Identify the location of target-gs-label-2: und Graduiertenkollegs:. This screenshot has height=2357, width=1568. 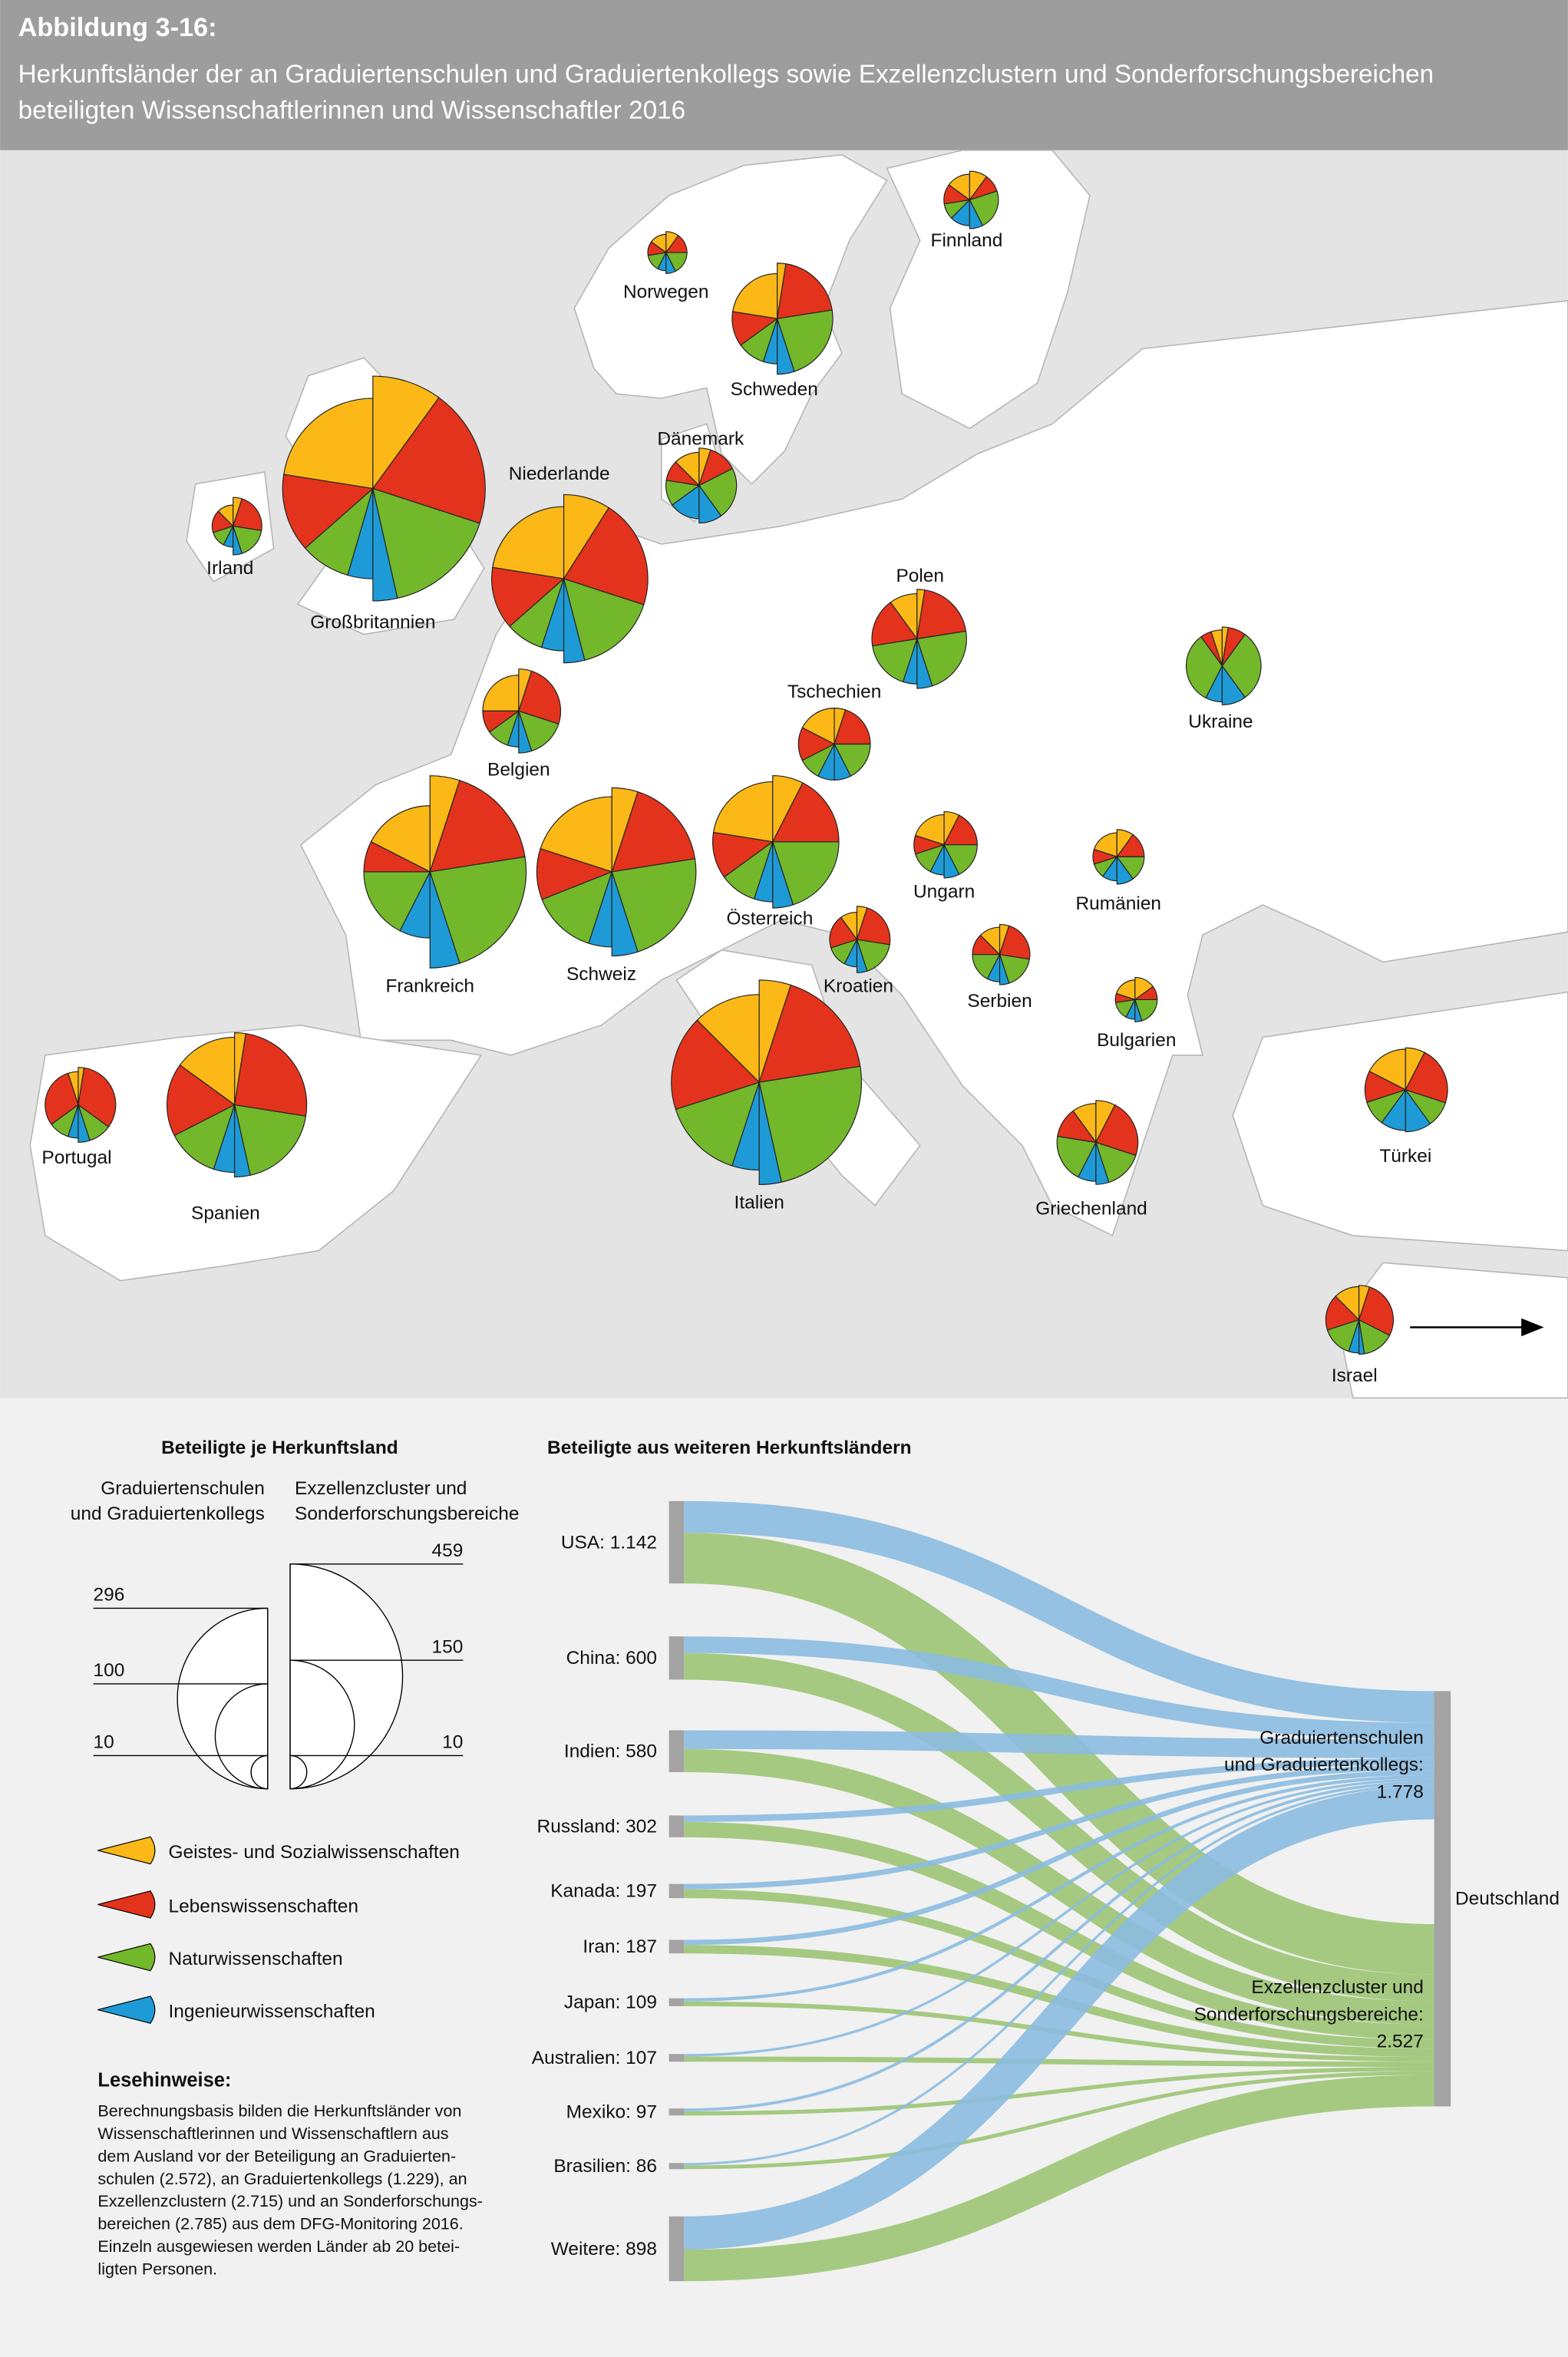
(1324, 1765).